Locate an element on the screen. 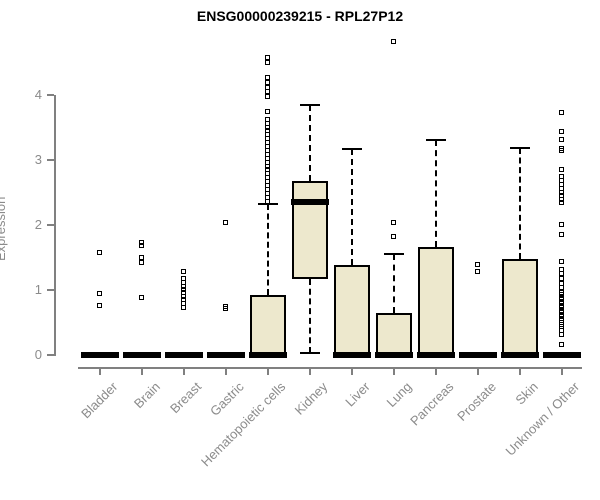 The width and height of the screenshot is (600, 500). x-tick-brain is located at coordinates (142, 372).